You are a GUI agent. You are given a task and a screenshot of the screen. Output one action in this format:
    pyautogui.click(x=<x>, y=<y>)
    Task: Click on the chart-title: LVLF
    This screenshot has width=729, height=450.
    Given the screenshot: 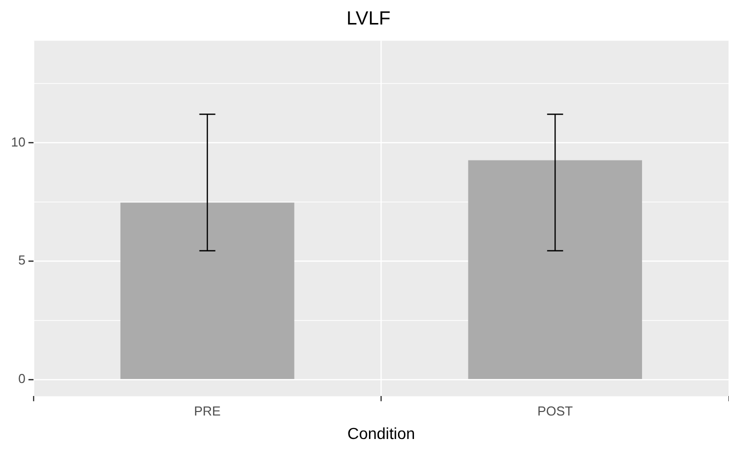 What is the action you would take?
    pyautogui.click(x=368, y=19)
    